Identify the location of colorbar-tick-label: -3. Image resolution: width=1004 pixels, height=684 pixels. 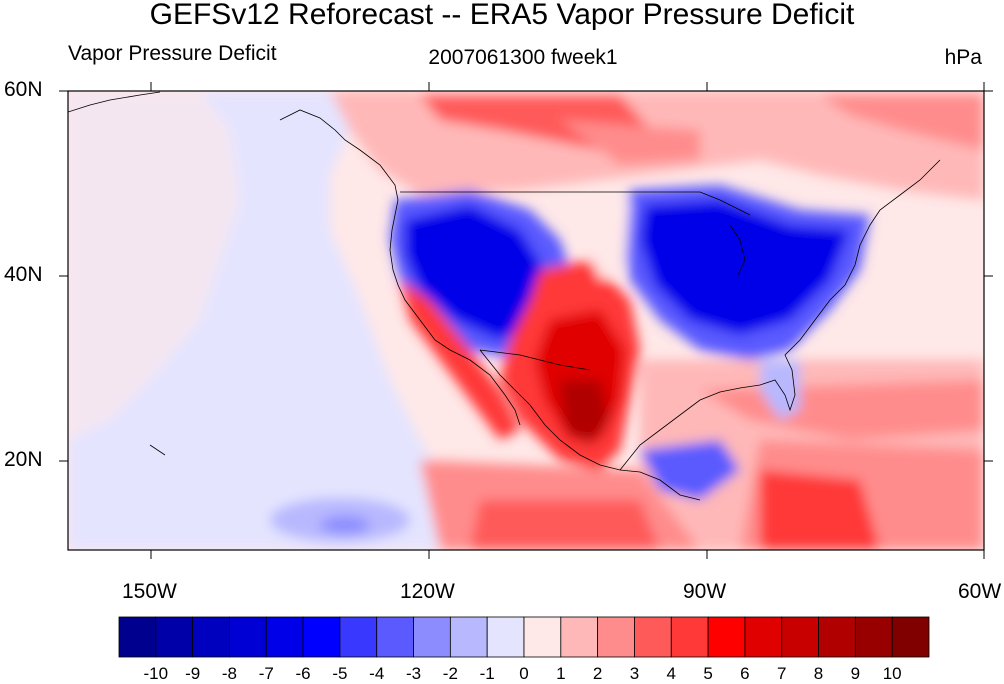
(413, 673).